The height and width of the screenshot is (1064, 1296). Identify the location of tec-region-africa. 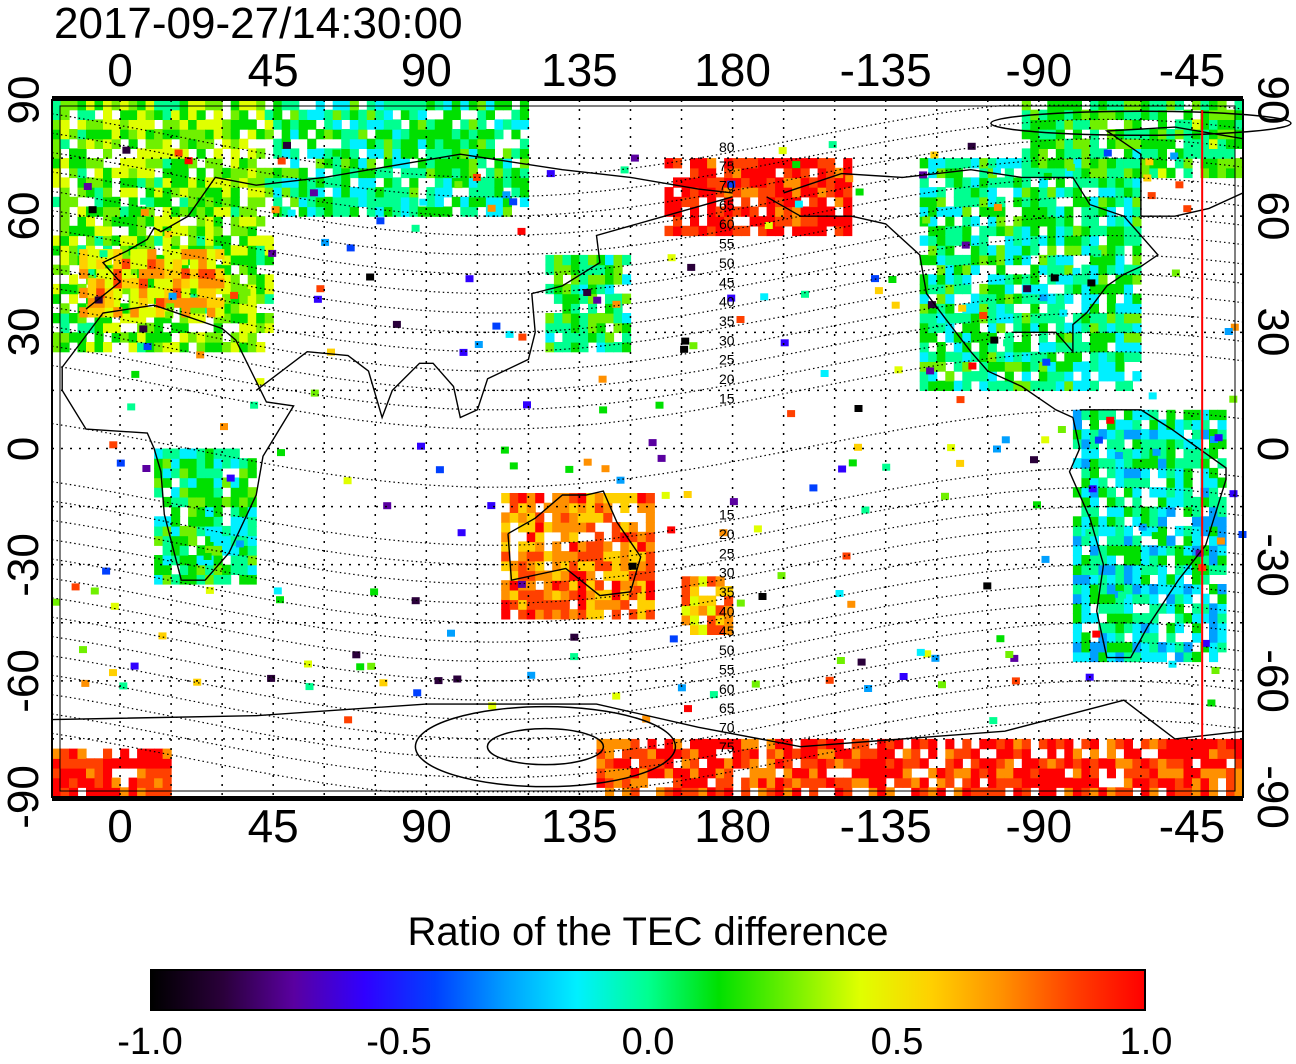
(205, 516).